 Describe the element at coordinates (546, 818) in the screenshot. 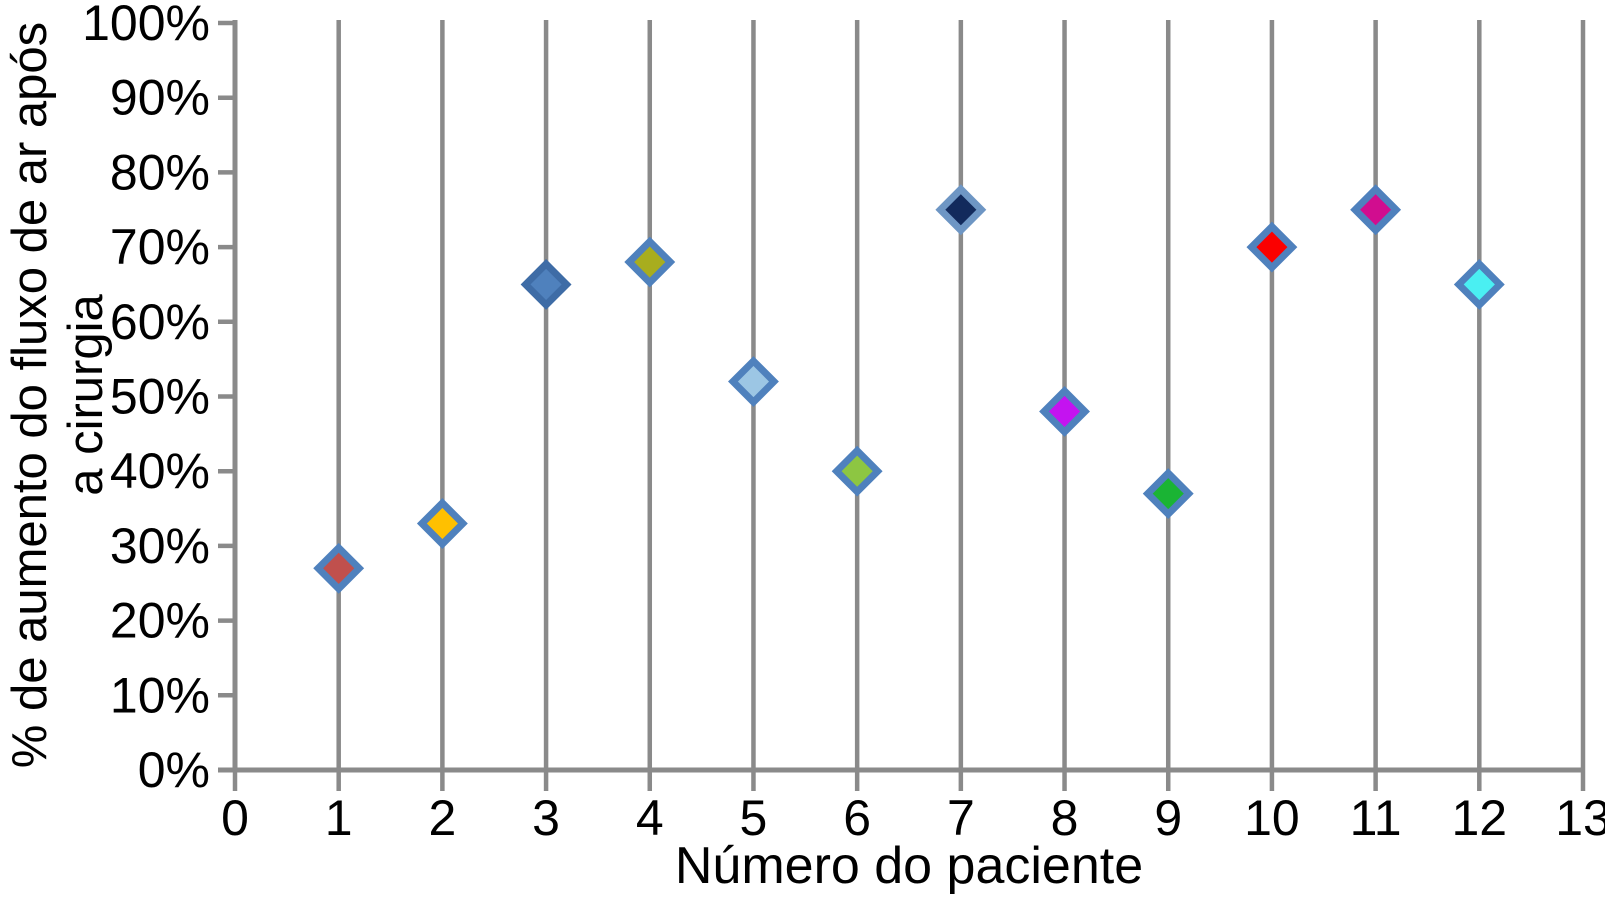

I see `x-tick-label-3: 3` at that location.